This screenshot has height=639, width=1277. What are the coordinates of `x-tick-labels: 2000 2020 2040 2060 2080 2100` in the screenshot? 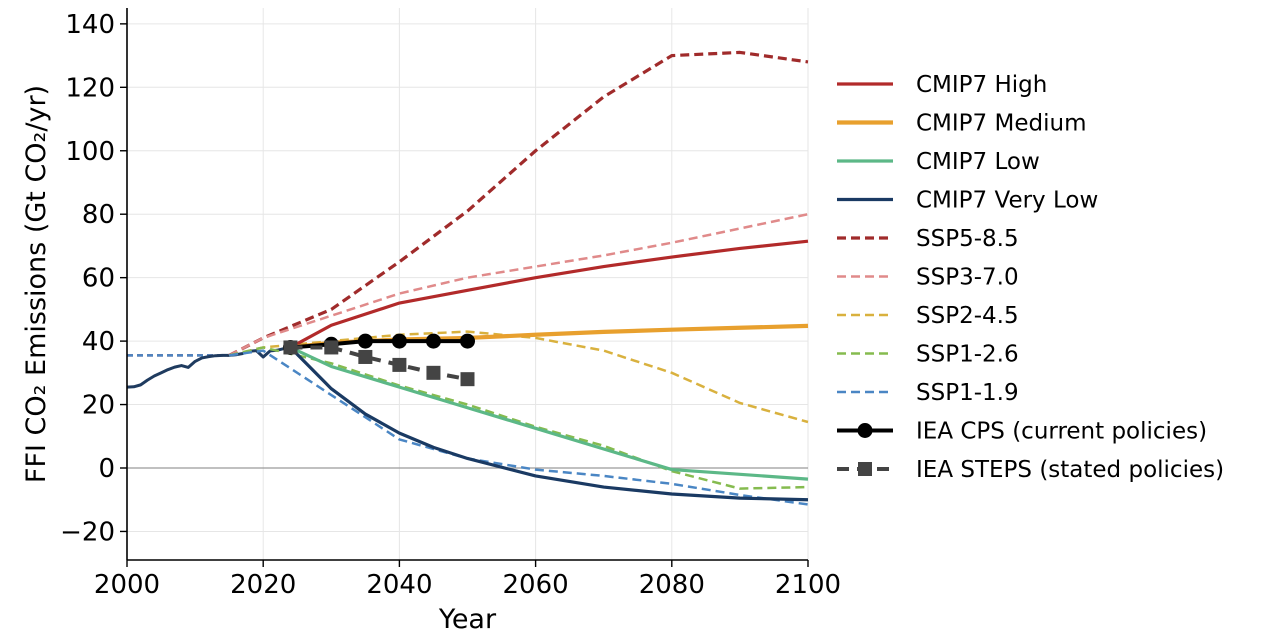 It's located at (467, 585).